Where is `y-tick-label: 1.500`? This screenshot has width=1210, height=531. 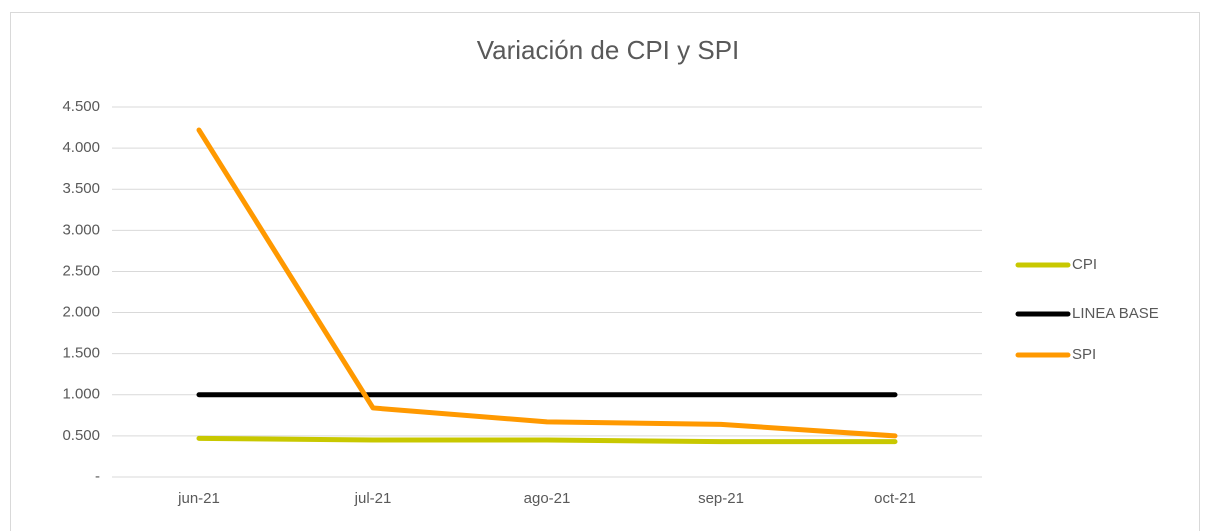
y-tick-label: 1.500 is located at coordinates (81, 353).